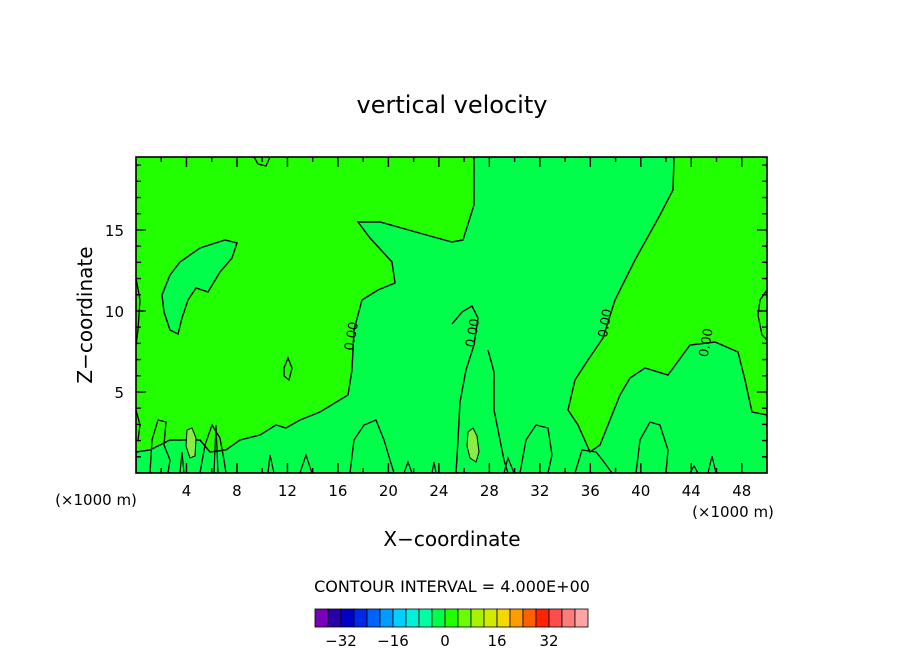 Image resolution: width=904 pixels, height=654 pixels. What do you see at coordinates (187, 491) in the screenshot?
I see `x-tick-label: 4` at bounding box center [187, 491].